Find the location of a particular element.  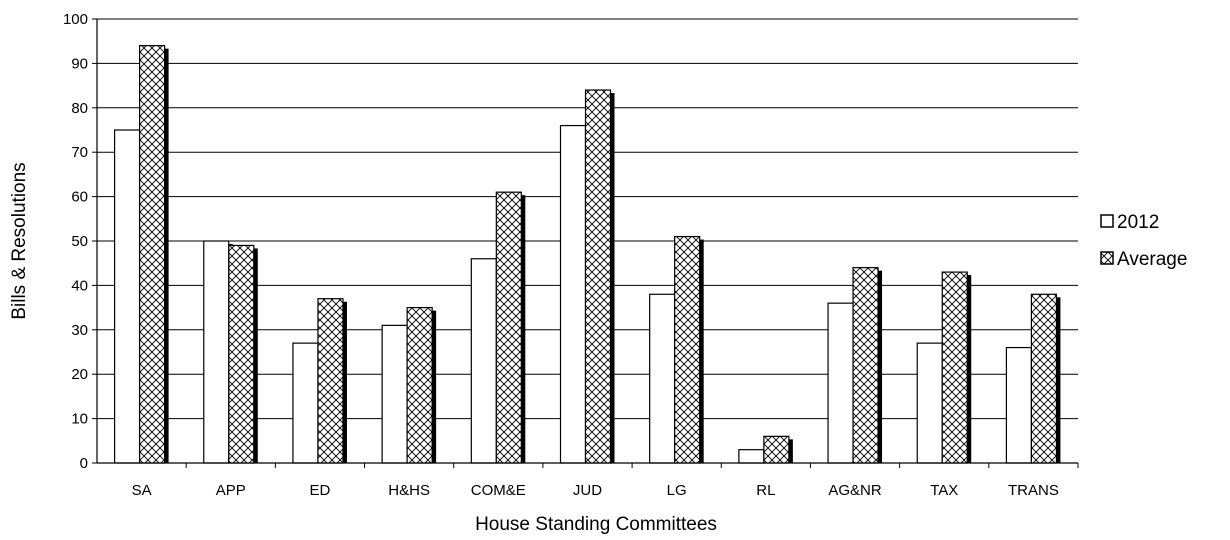

y-tick-labels: 0 10 20 30 40 50 60 70 80 90 100 is located at coordinates (75, 241).